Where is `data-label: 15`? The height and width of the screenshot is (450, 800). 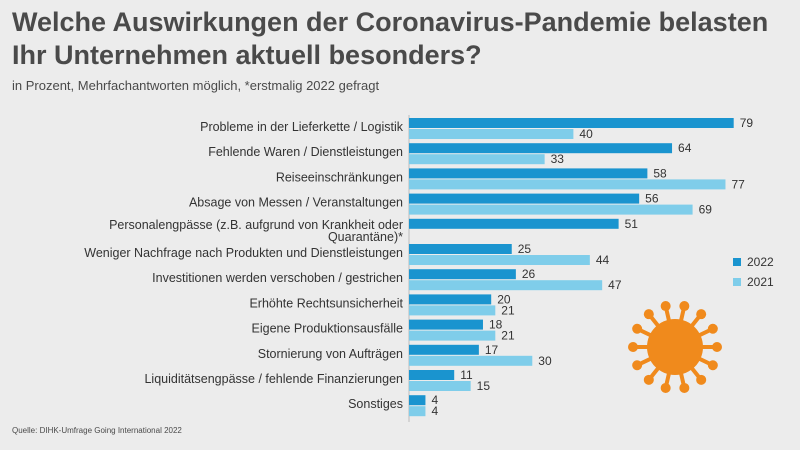 data-label: 15 is located at coordinates (484, 386).